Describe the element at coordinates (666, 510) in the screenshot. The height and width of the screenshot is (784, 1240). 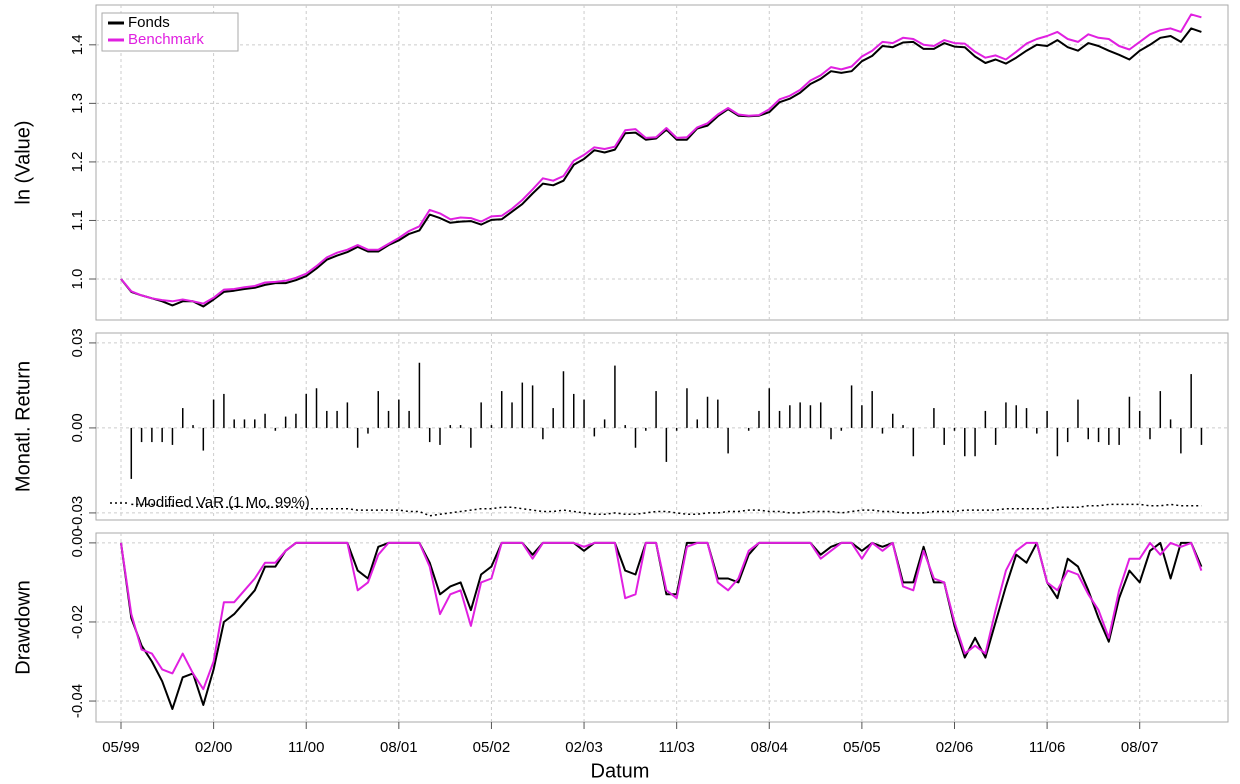
I see `var-line` at that location.